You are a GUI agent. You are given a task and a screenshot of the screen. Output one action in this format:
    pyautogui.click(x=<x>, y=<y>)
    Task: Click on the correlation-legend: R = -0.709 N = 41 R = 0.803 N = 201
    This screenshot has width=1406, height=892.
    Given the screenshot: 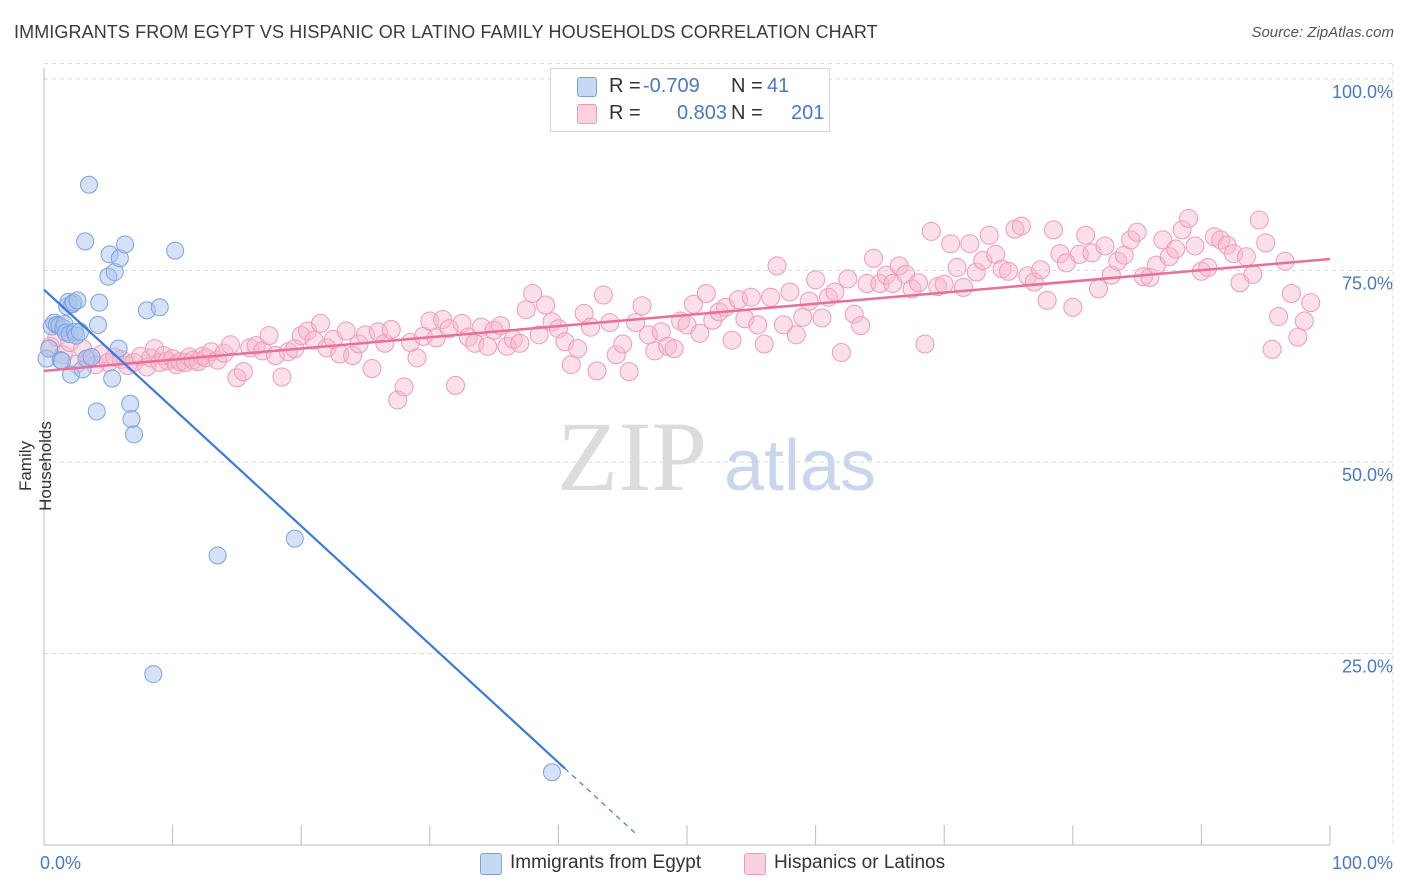 What is the action you would take?
    pyautogui.click(x=690, y=100)
    